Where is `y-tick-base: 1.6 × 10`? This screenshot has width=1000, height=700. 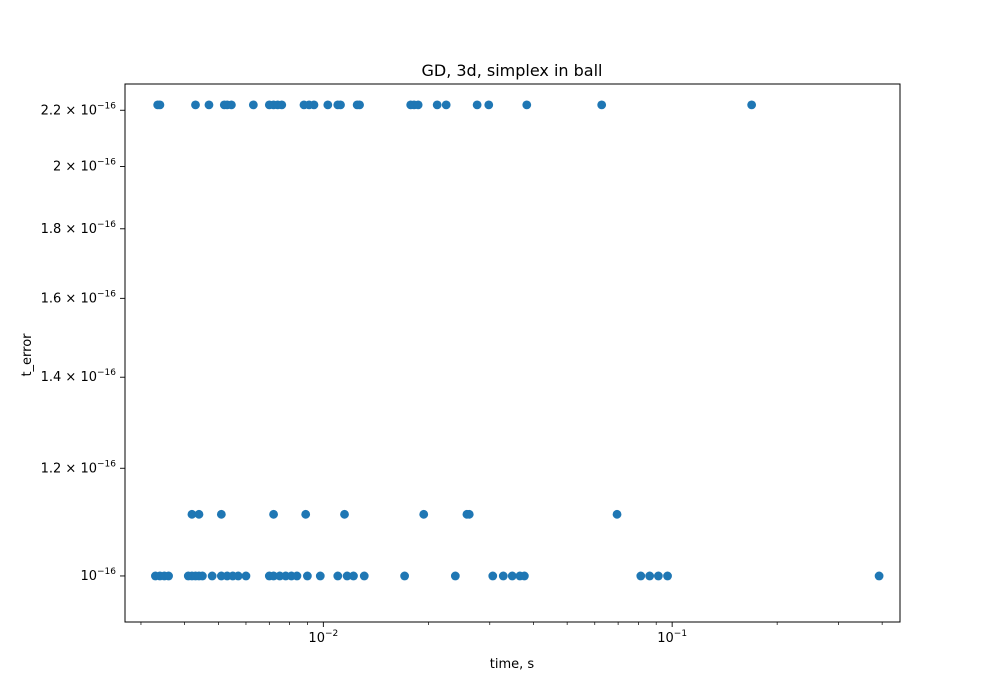 y-tick-base: 1.6 × 10 is located at coordinates (69, 298).